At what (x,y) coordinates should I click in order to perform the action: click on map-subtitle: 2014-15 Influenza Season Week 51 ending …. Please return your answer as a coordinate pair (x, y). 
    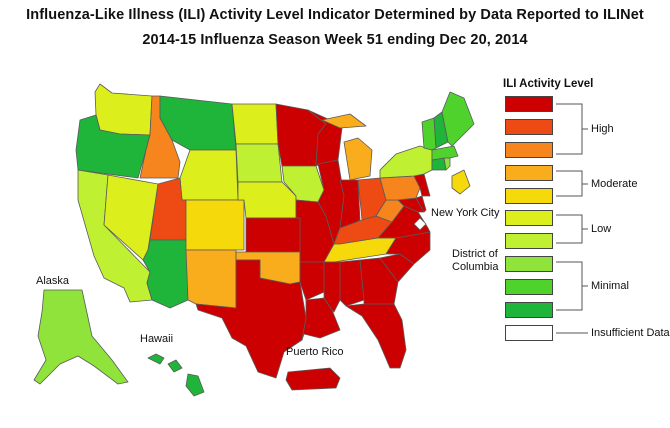
    Looking at the image, I should click on (335, 40).